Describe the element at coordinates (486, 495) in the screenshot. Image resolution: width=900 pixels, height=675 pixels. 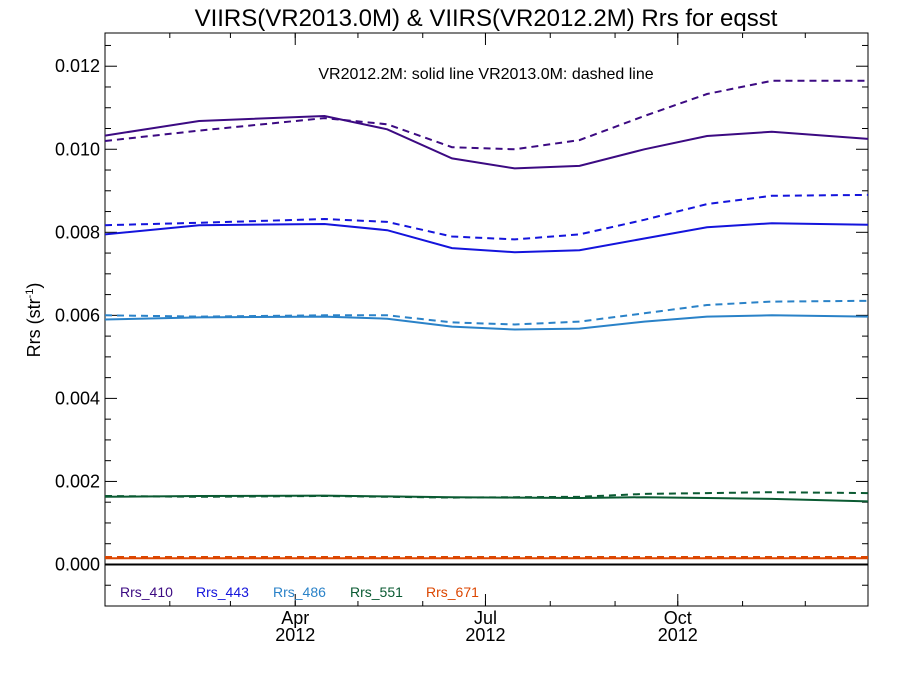
I see `series-line-rrs-551-dashed` at that location.